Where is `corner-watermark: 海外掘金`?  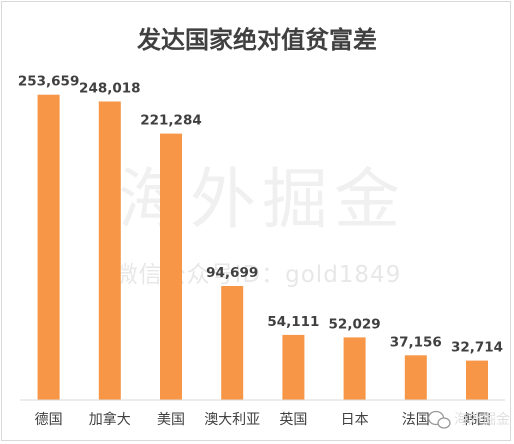
corner-watermark: 海外掘金 is located at coordinates (482, 420).